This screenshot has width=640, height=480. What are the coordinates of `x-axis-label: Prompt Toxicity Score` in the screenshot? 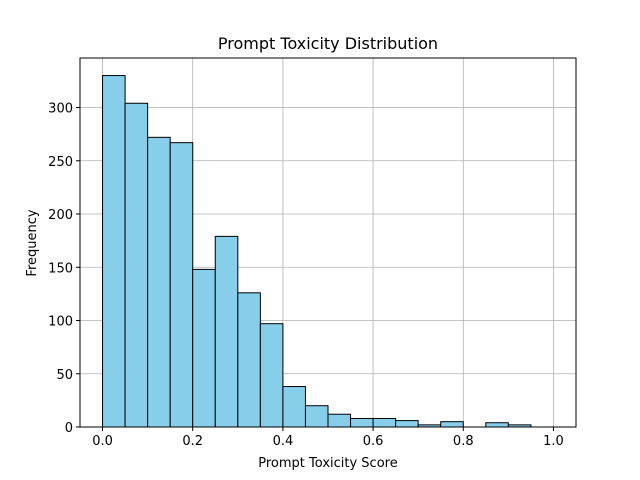 It's located at (327, 463).